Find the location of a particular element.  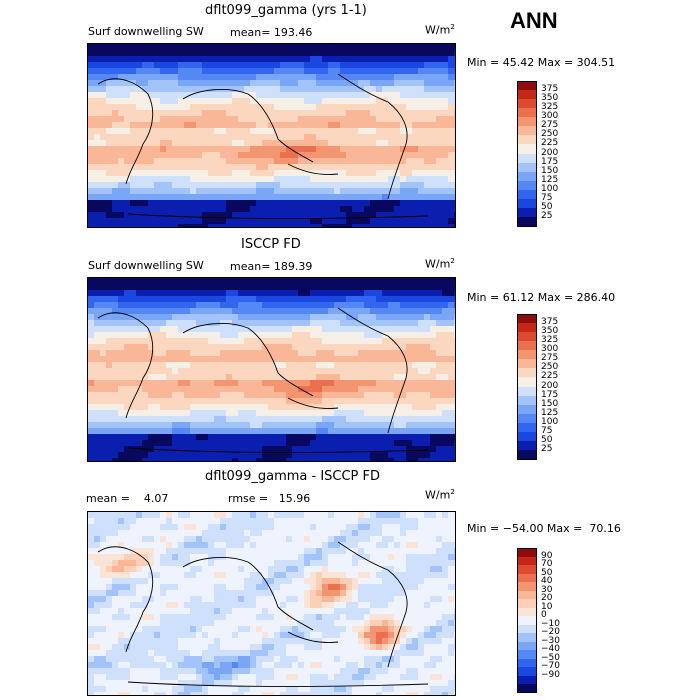

rmse-label: rmse = 15.96 is located at coordinates (269, 498).